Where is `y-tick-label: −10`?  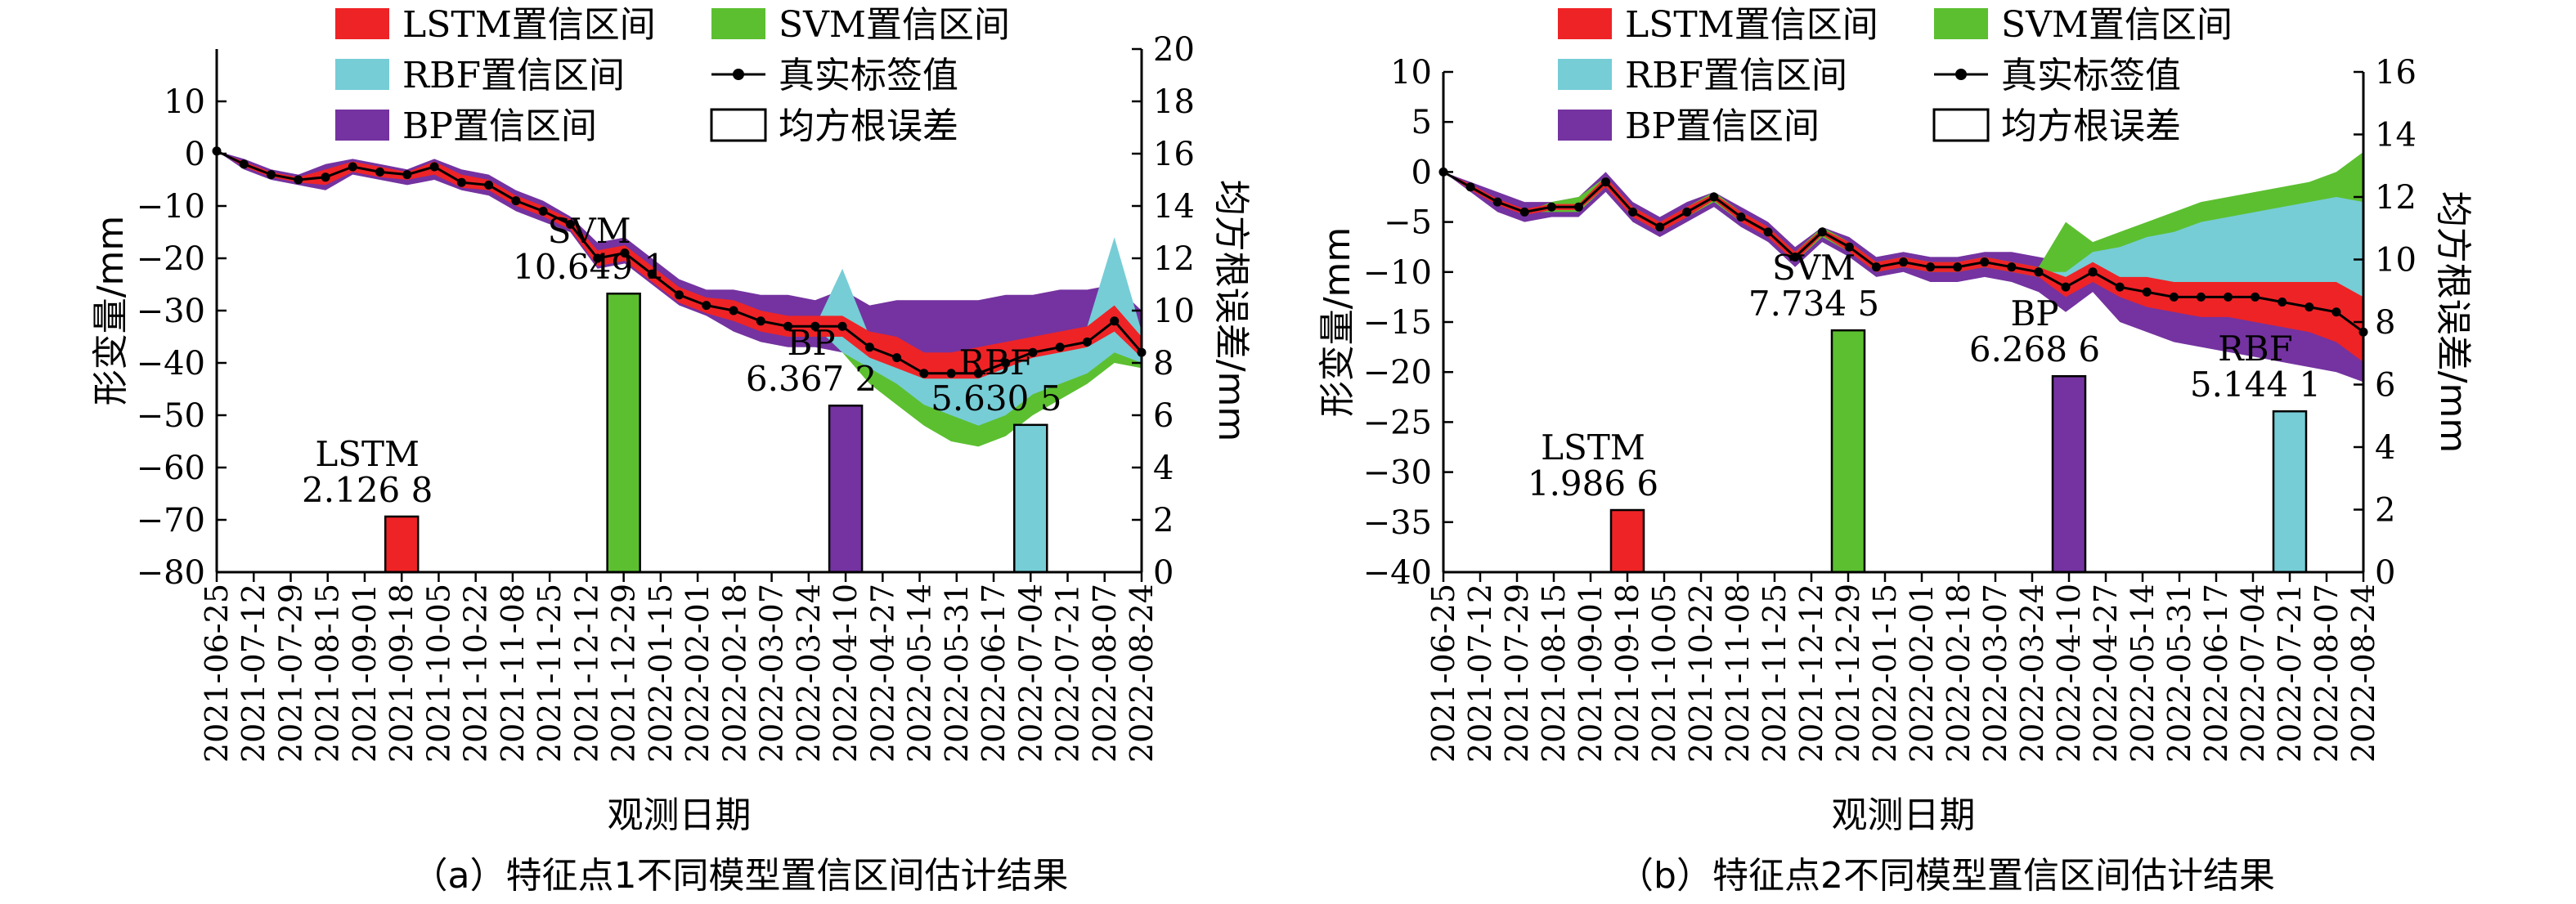 y-tick-label: −10 is located at coordinates (171, 207).